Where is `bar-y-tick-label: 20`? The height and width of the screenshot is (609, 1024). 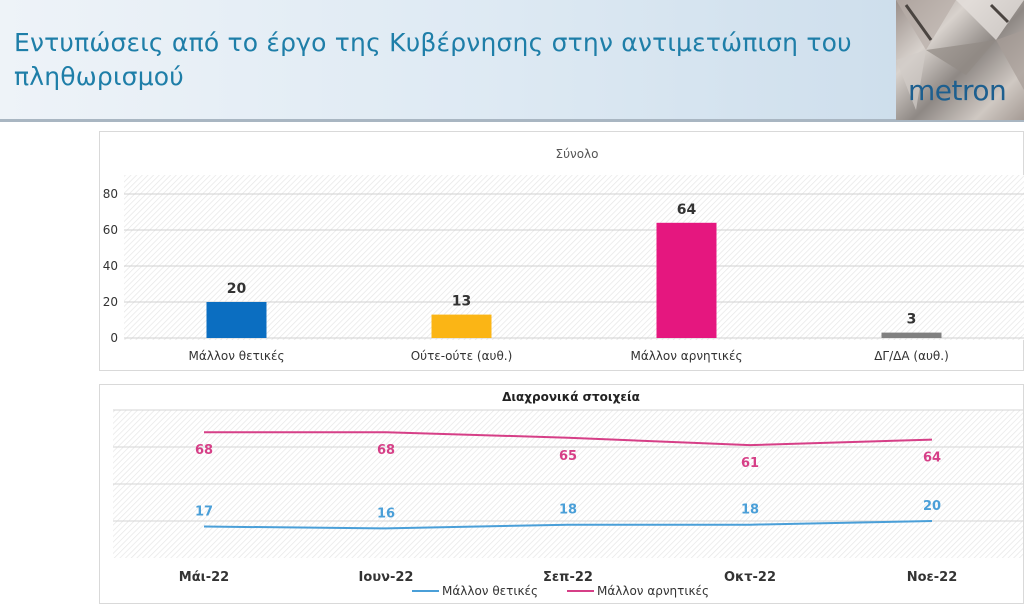
bar-y-tick-label: 20 is located at coordinates (110, 302).